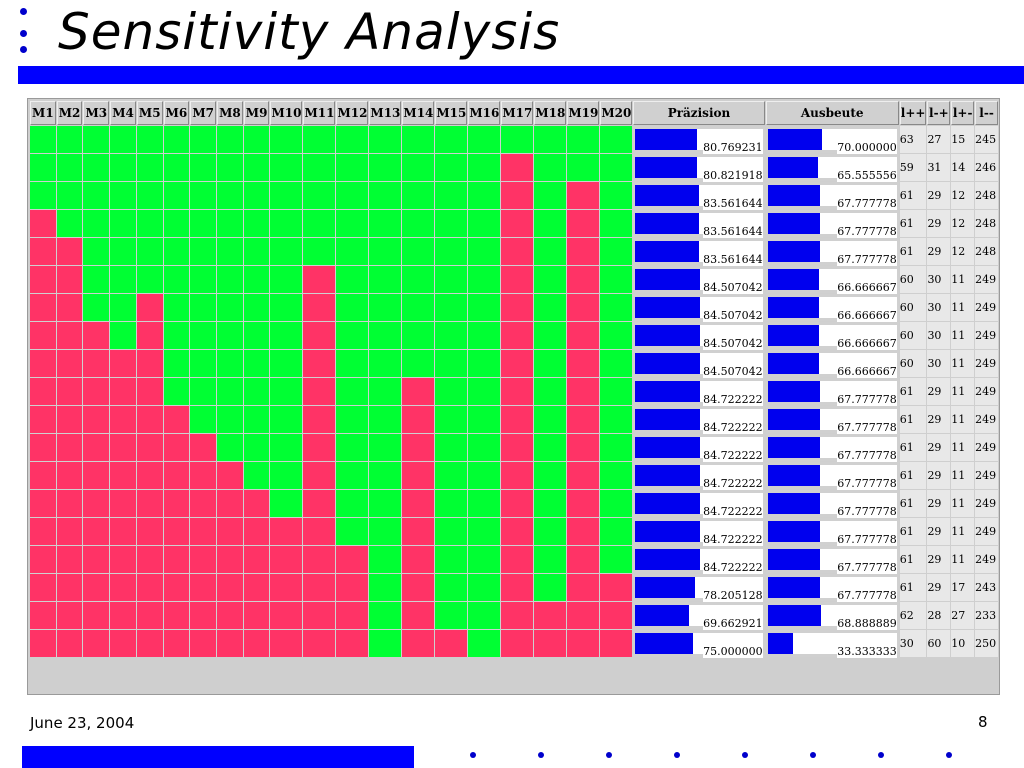 Image resolution: width=1024 pixels, height=768 pixels. I want to click on column-header-model: M17, so click(517, 113).